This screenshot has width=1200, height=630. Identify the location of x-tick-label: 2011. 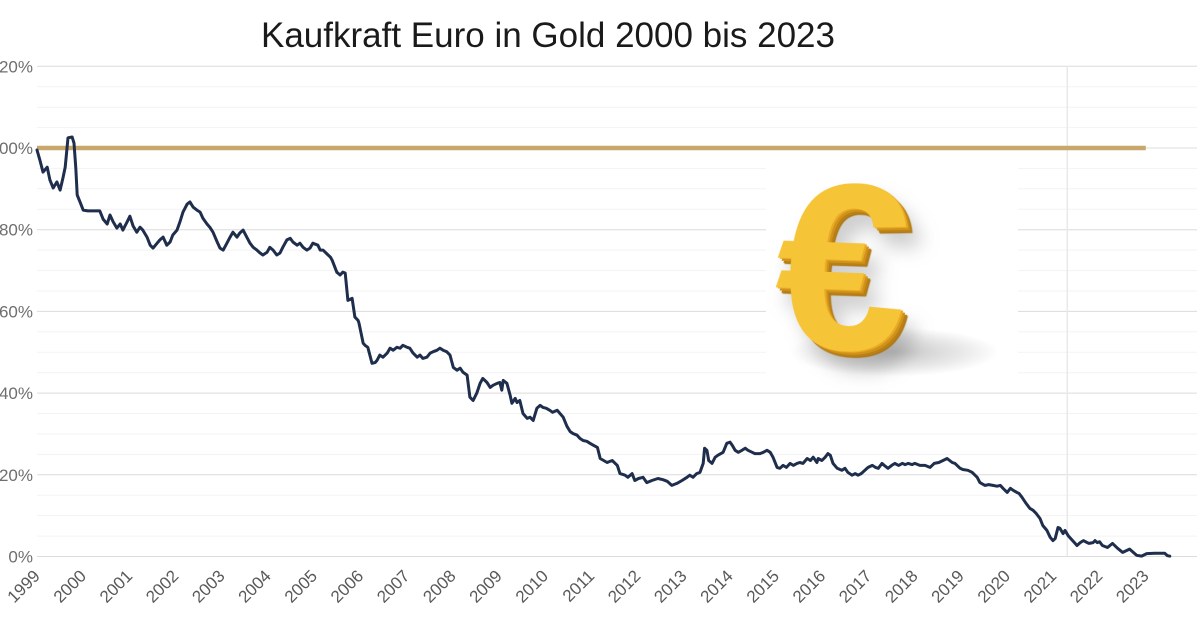
(578, 585).